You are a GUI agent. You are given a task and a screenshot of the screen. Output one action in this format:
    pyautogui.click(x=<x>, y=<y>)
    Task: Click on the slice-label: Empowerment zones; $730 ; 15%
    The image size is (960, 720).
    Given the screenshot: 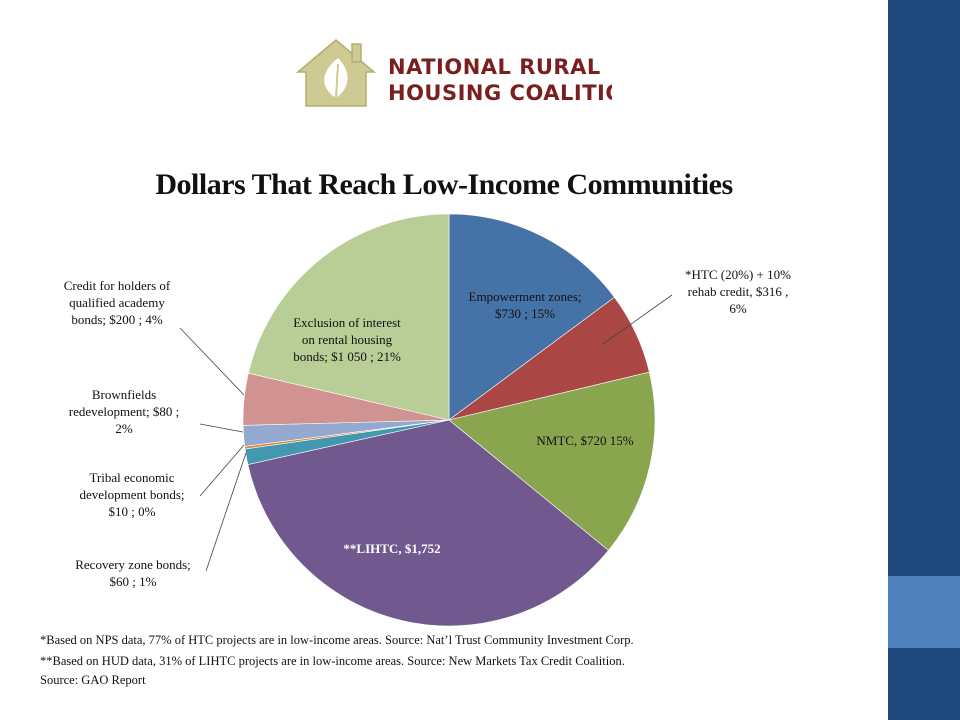 What is the action you would take?
    pyautogui.click(x=525, y=305)
    